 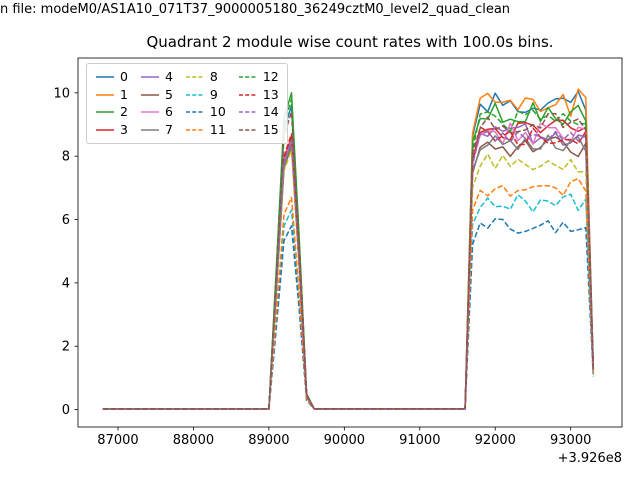 What do you see at coordinates (258, 130) in the screenshot?
I see `legend-item-15: 15` at bounding box center [258, 130].